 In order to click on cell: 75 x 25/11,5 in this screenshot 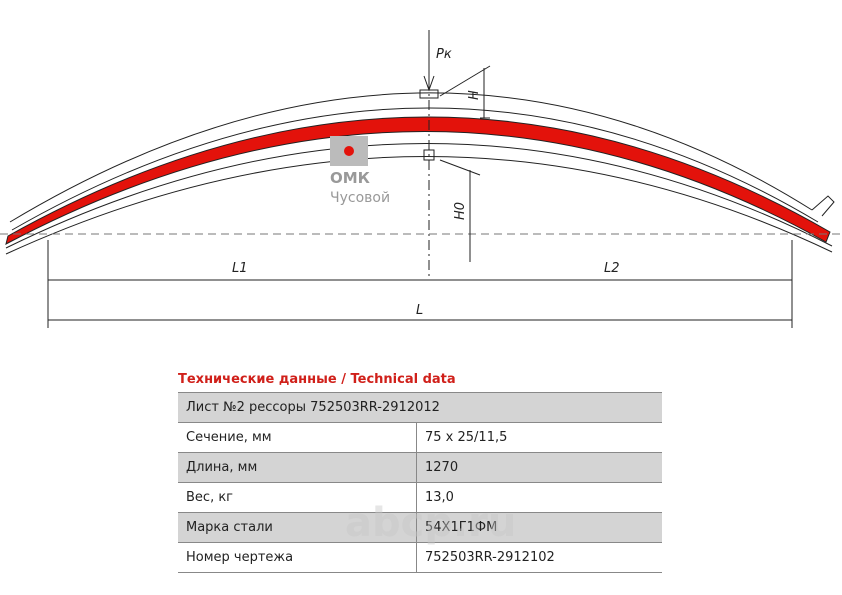, I will do `click(539, 437)`.